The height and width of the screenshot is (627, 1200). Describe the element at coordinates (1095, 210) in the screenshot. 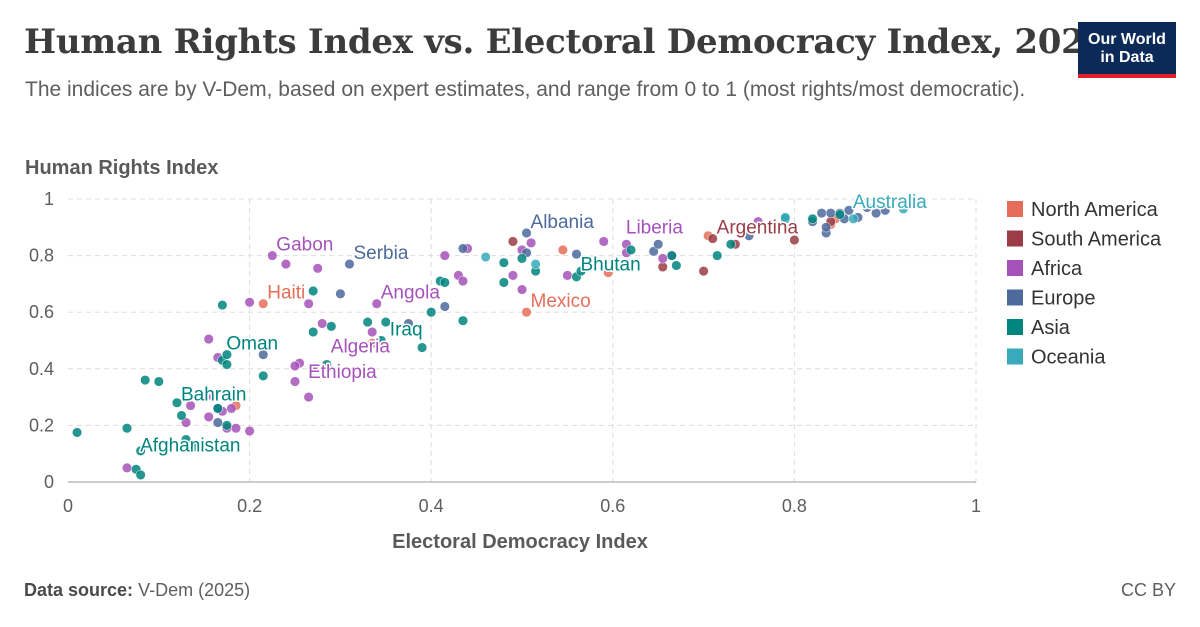

I see `legend-label: North America` at that location.